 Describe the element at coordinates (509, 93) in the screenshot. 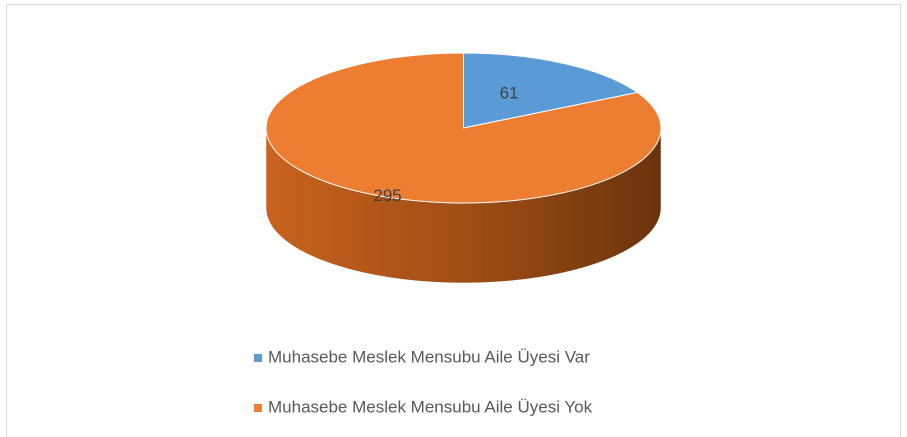

I see `data-label: 61` at that location.